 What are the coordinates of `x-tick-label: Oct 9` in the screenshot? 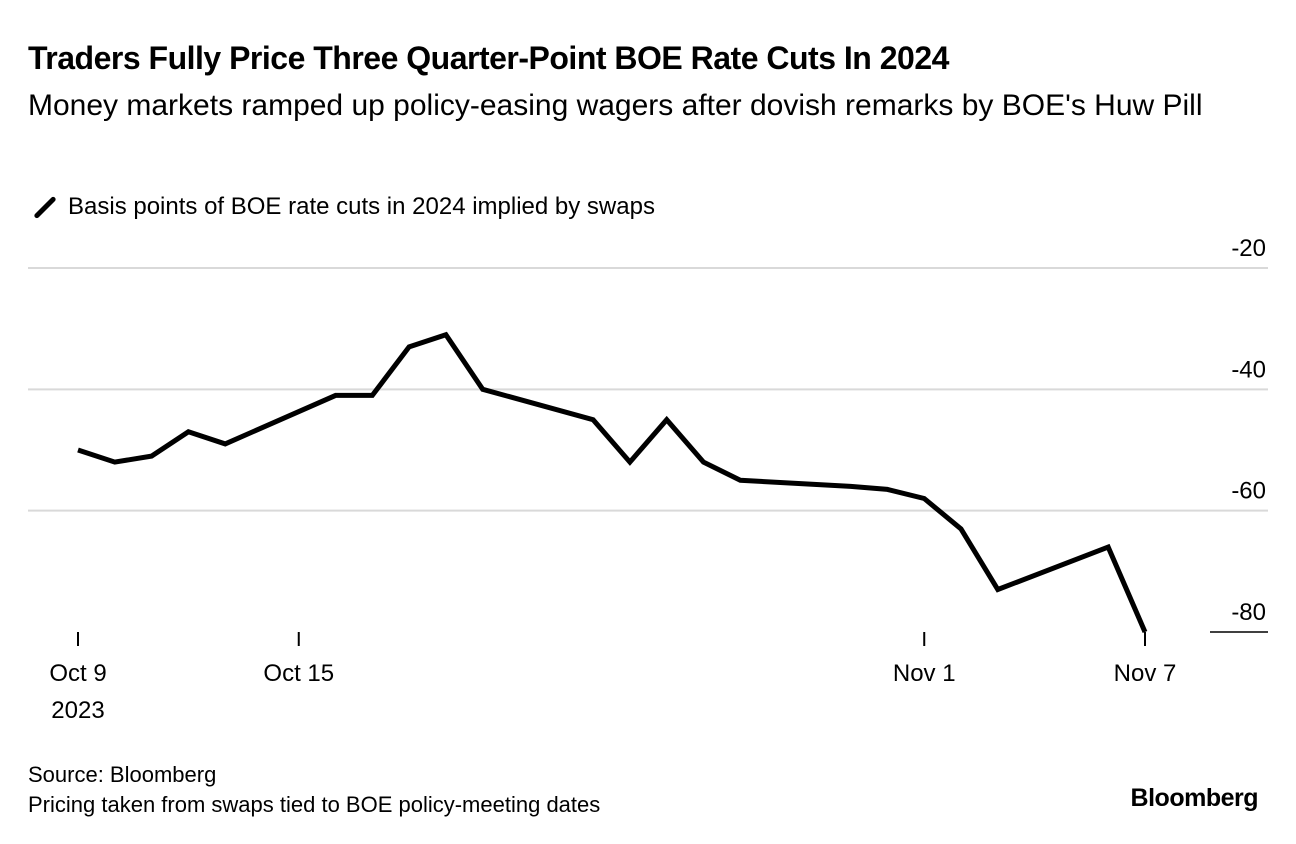 It's located at (77, 673).